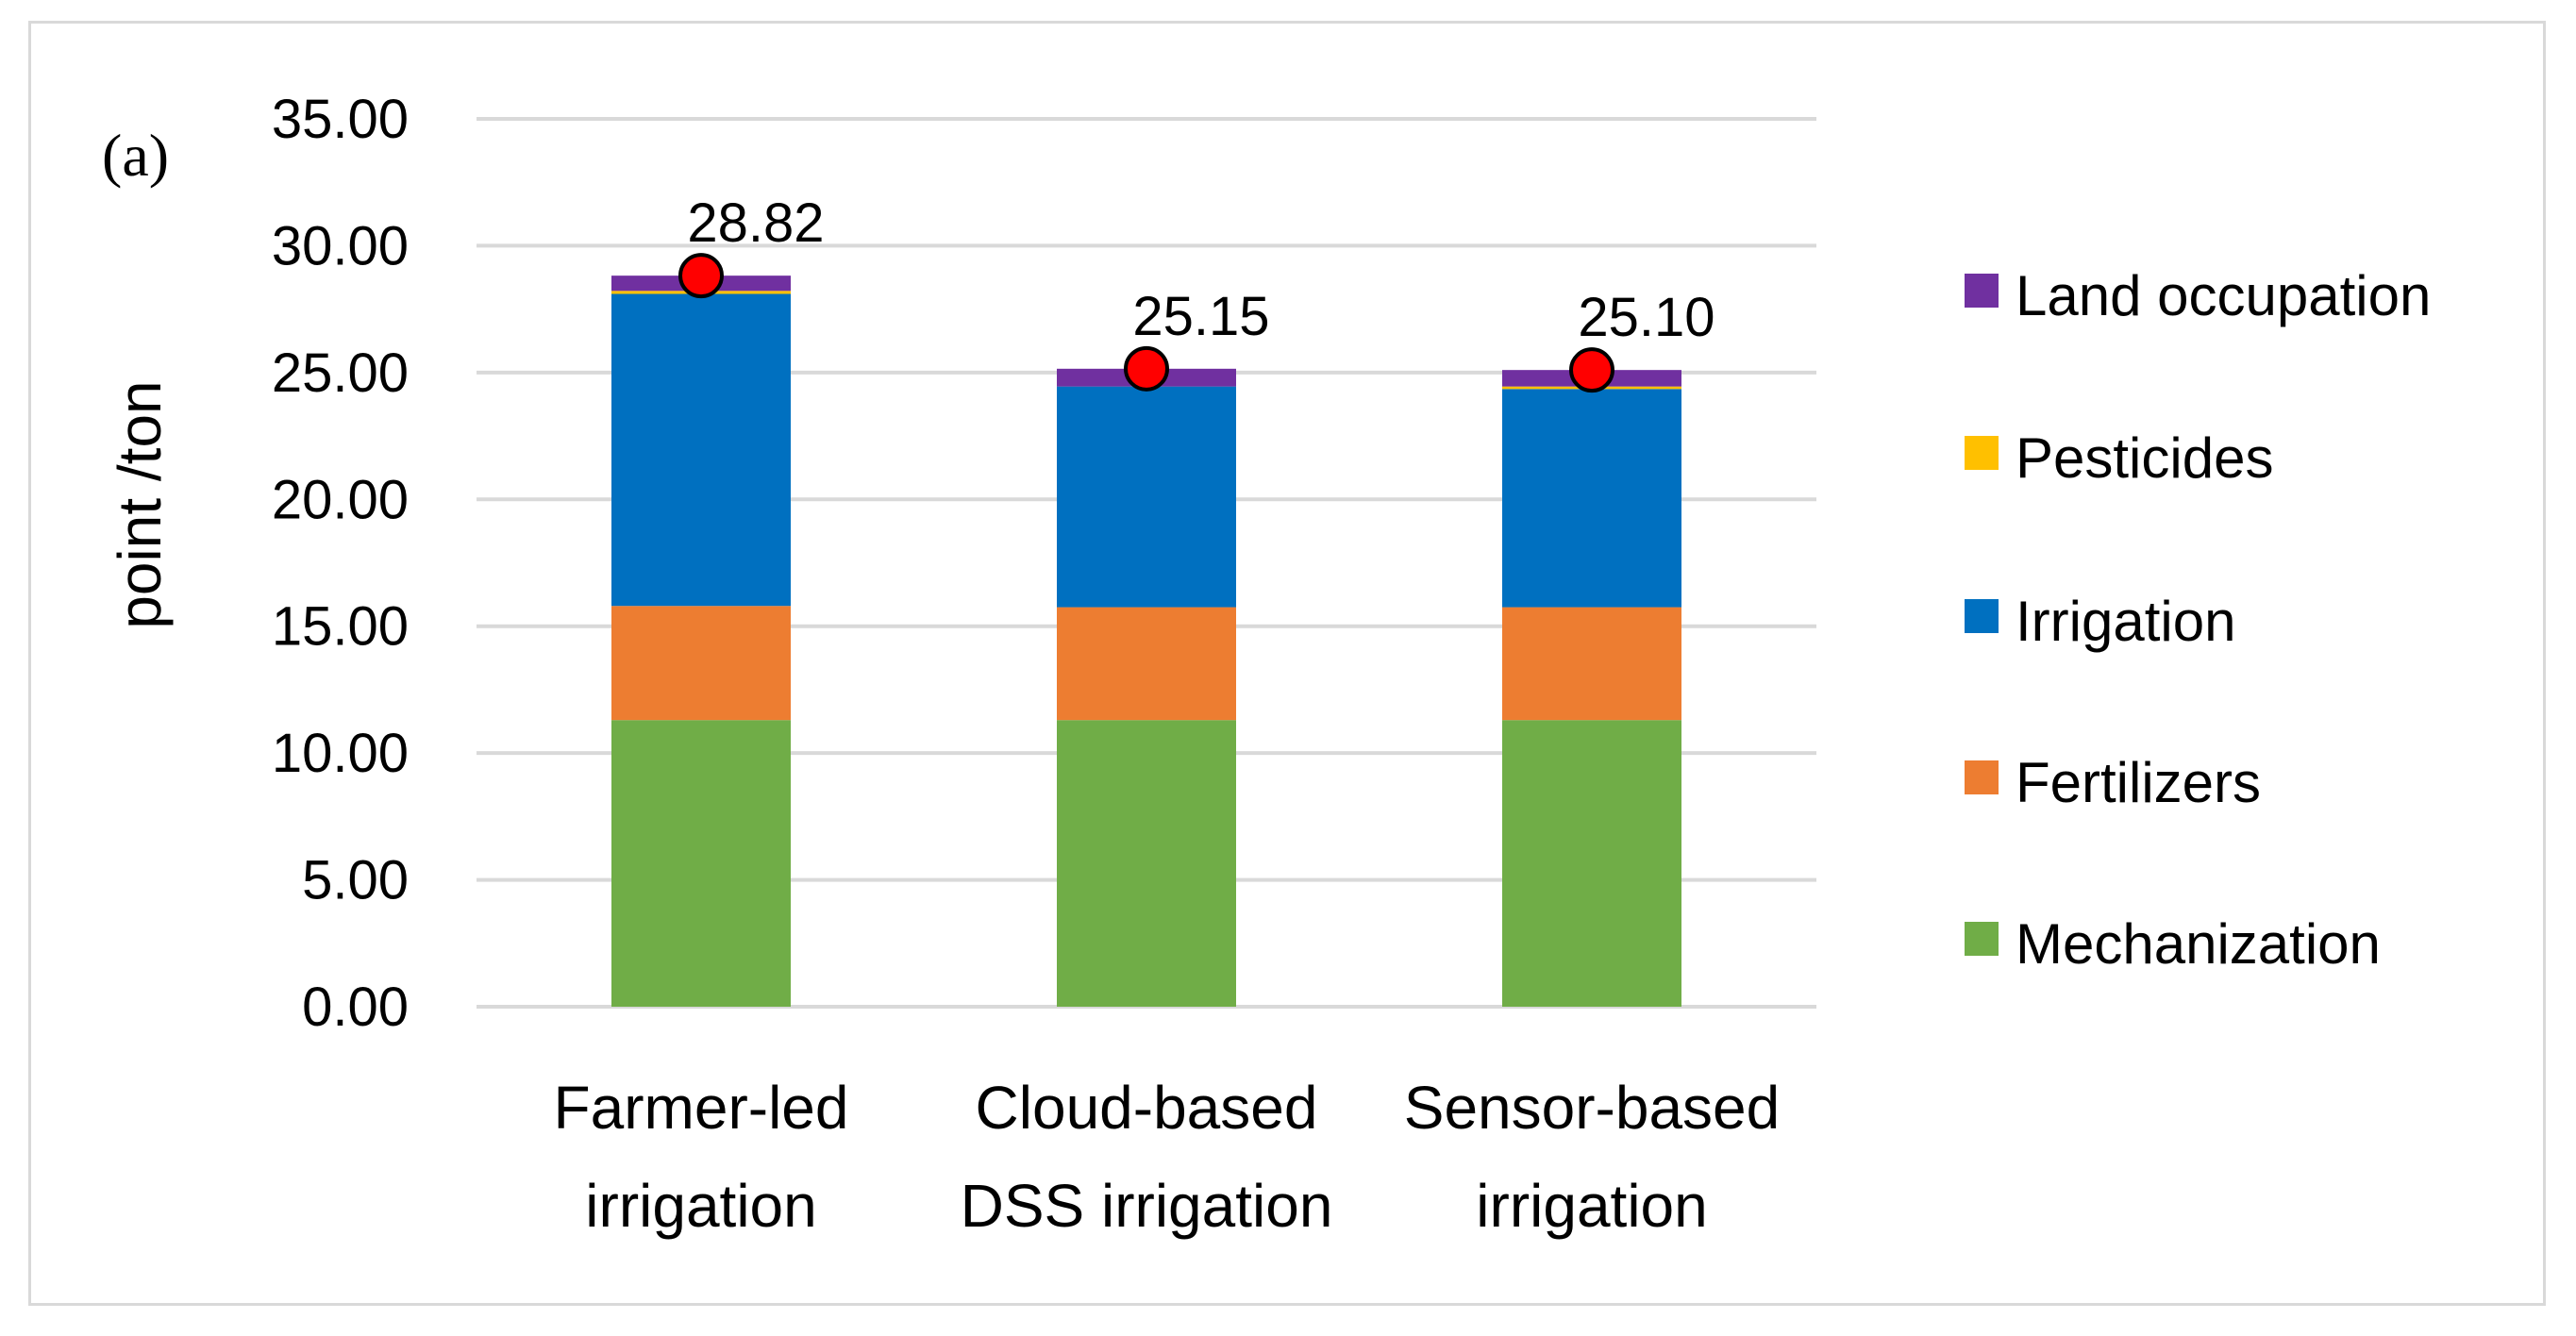 The height and width of the screenshot is (1336, 2576). Describe the element at coordinates (340, 563) in the screenshot. I see `y-tick-labels: 0.00 5.00 10.00 15.00 20.00 25.00 30.00 35.00` at that location.